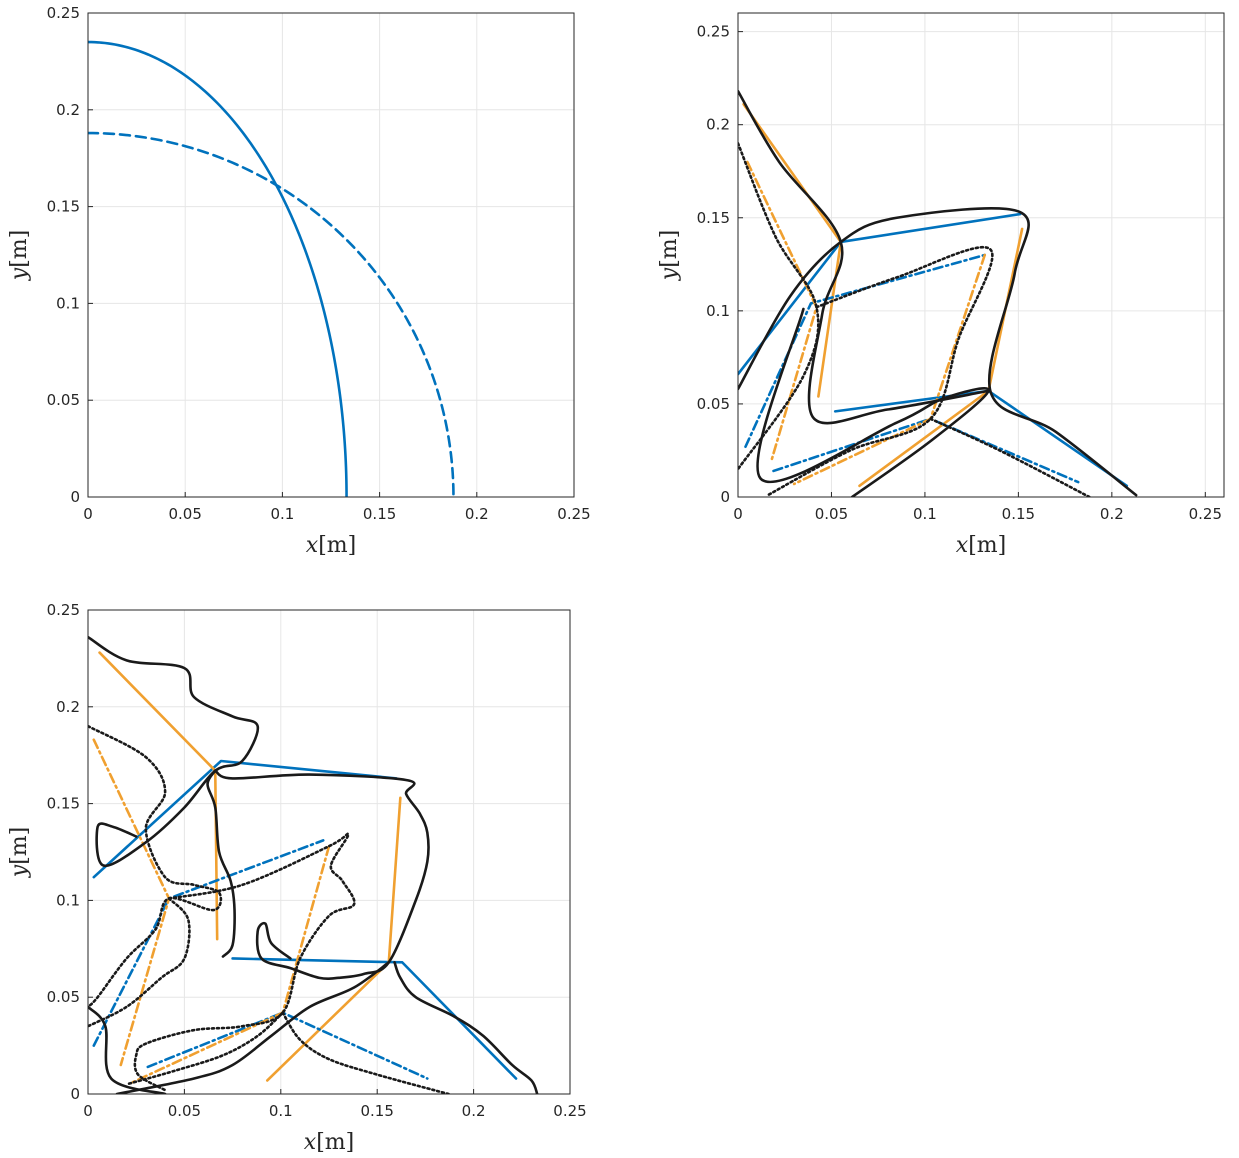  I want to click on series-line-orange-dashdot, so click(131, 902).